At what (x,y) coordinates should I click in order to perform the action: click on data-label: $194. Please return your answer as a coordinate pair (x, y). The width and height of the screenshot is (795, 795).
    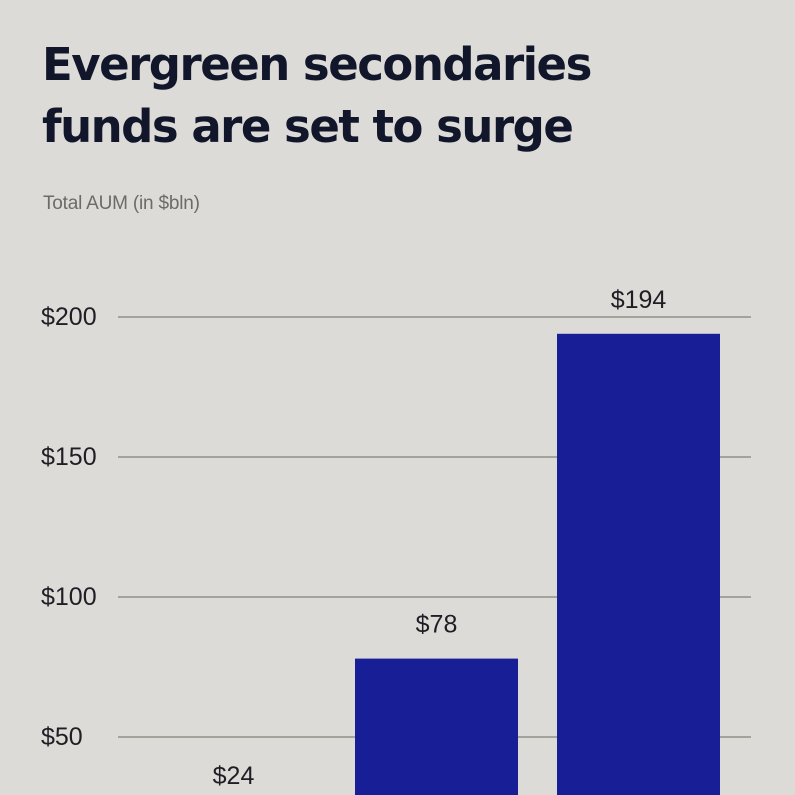
    Looking at the image, I should click on (639, 300).